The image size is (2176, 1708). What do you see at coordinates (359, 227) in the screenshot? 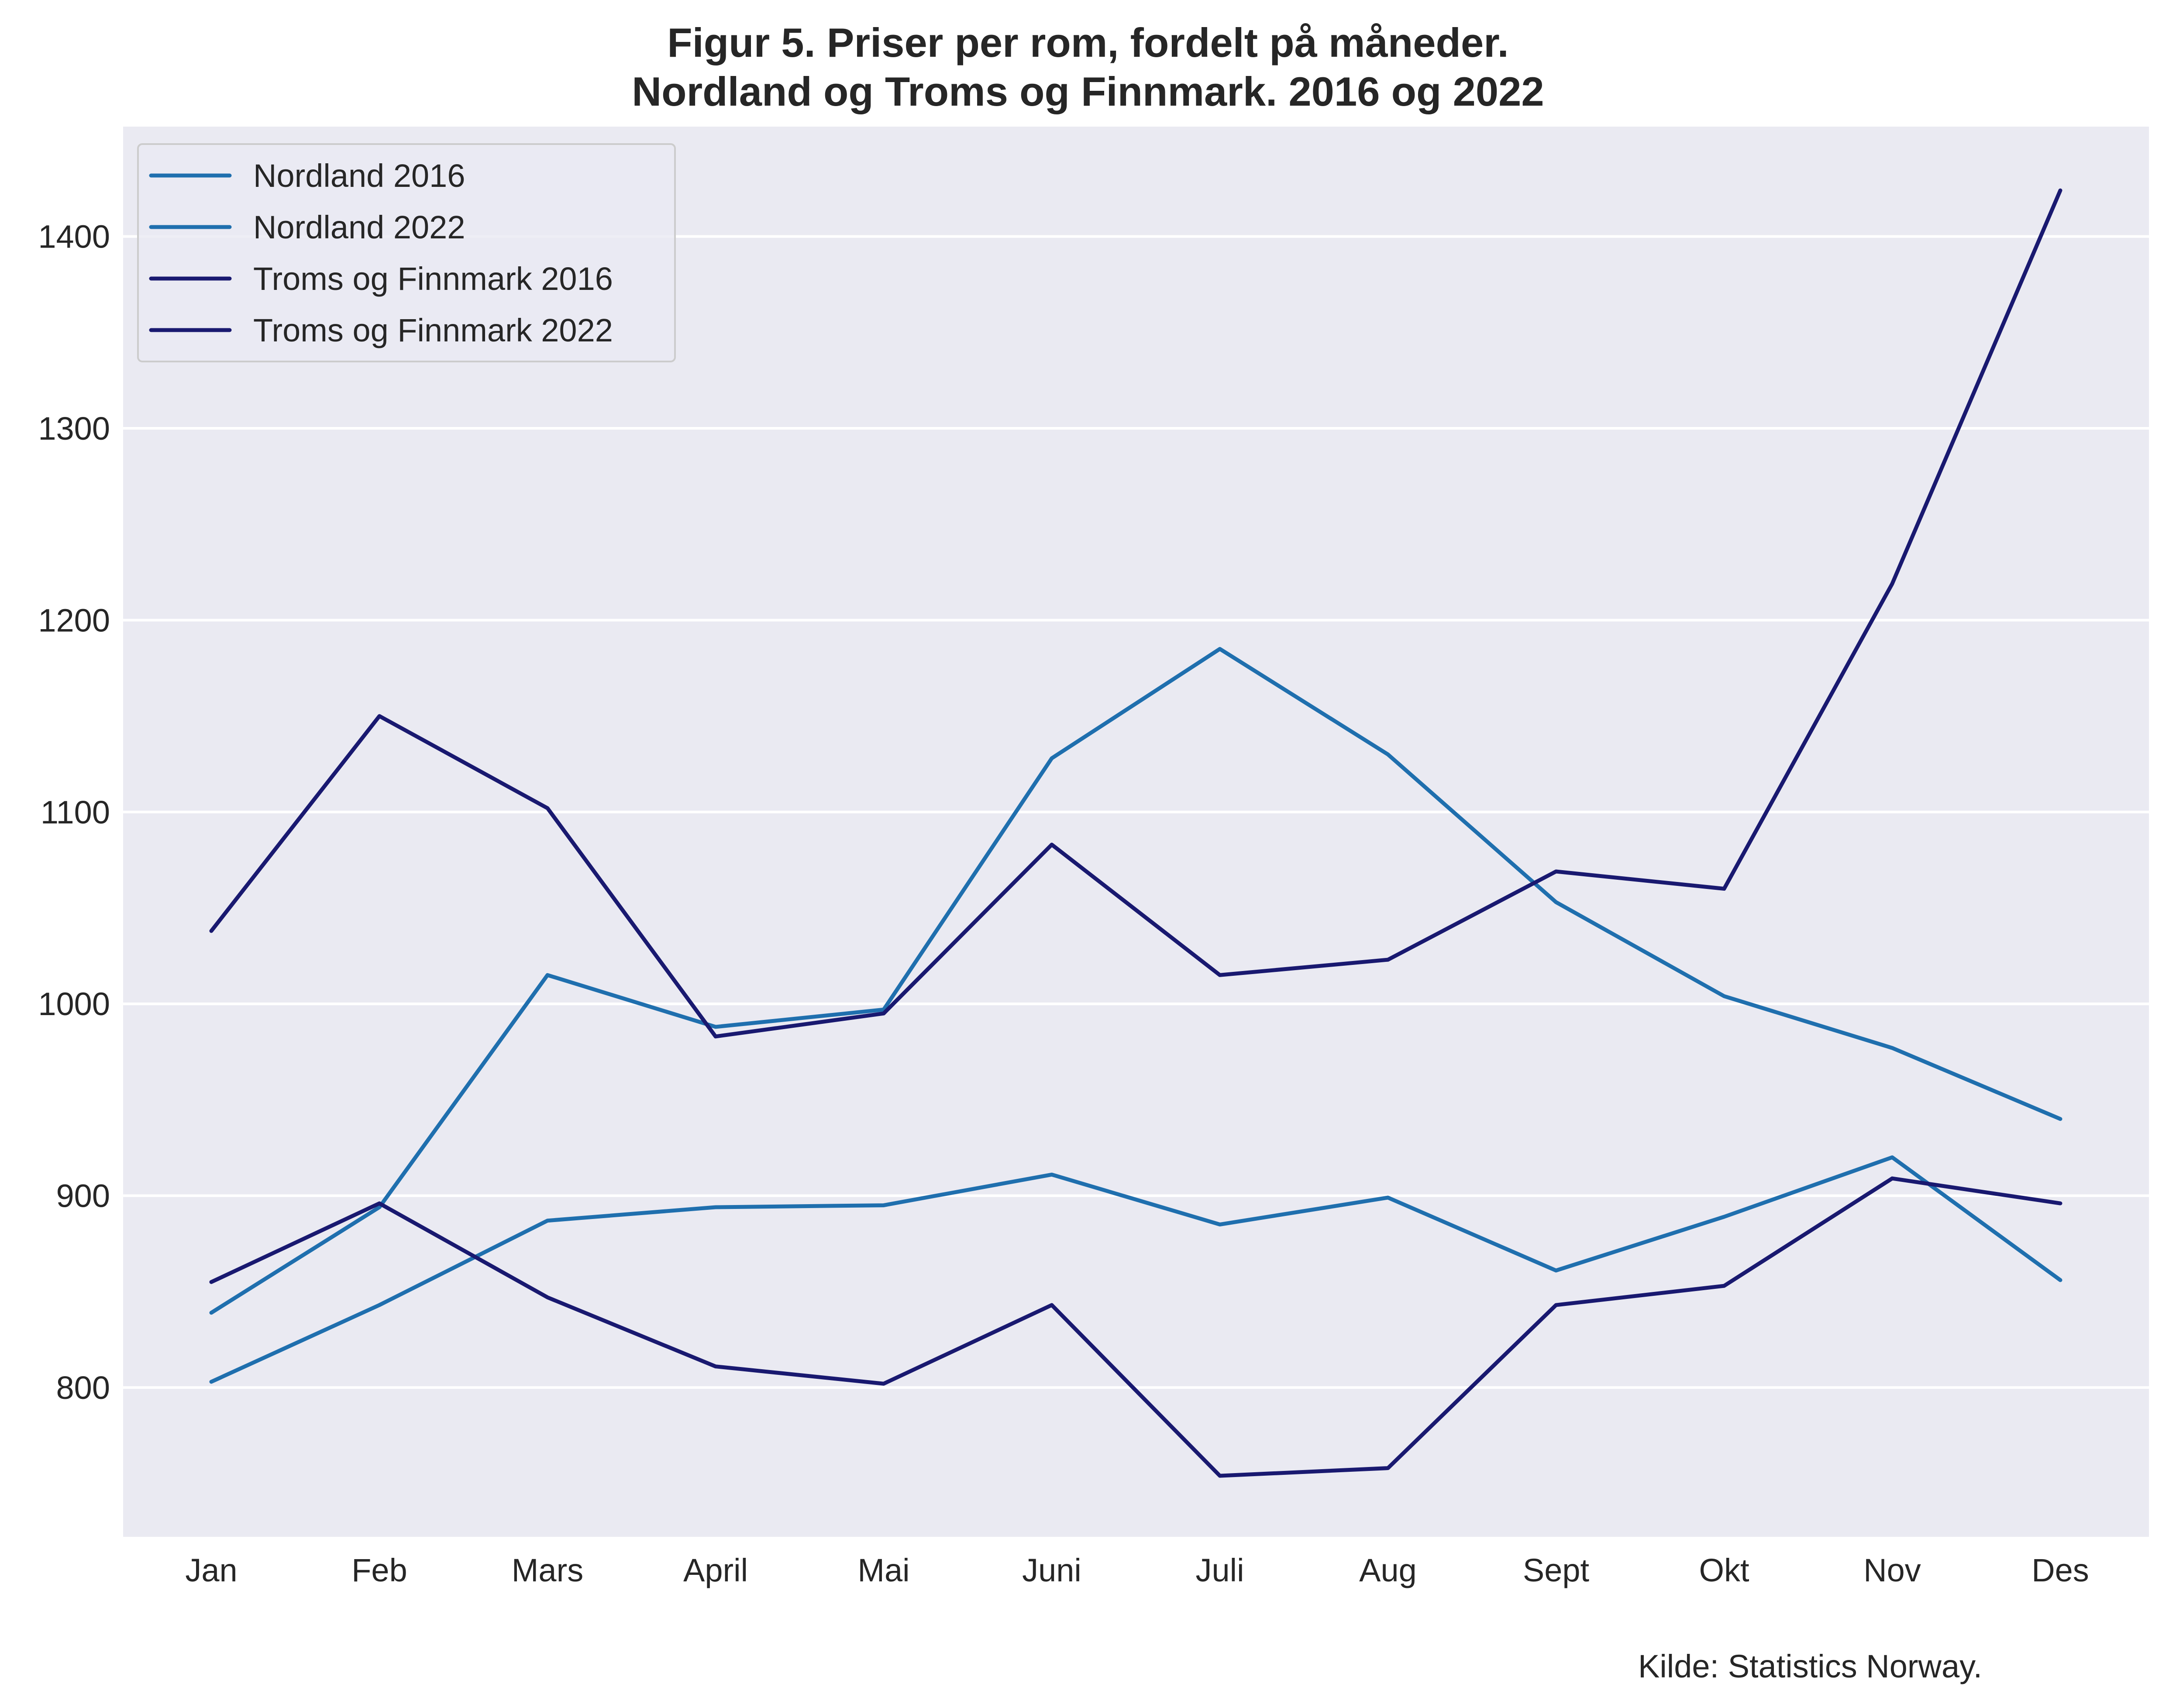
I see `legend-label: Nordland 2022` at bounding box center [359, 227].